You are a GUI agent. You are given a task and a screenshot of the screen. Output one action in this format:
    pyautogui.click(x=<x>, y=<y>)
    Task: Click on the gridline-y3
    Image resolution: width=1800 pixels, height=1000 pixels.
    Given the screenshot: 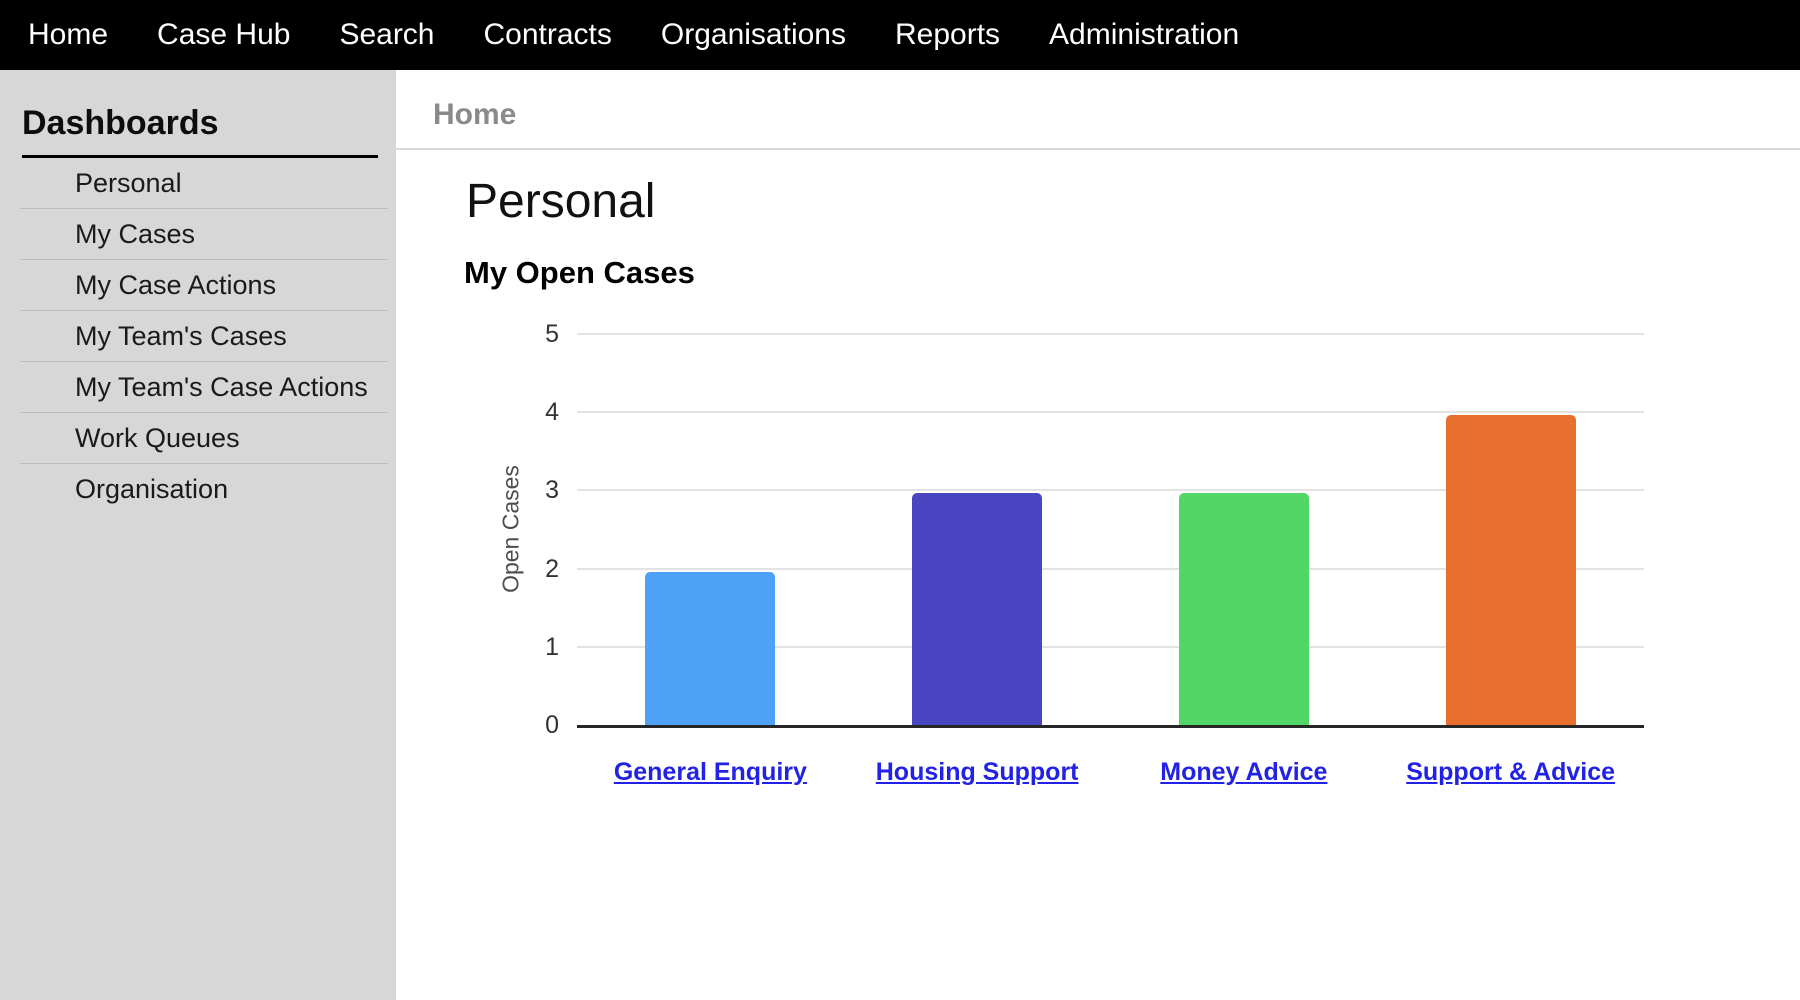 What is the action you would take?
    pyautogui.click(x=1110, y=490)
    